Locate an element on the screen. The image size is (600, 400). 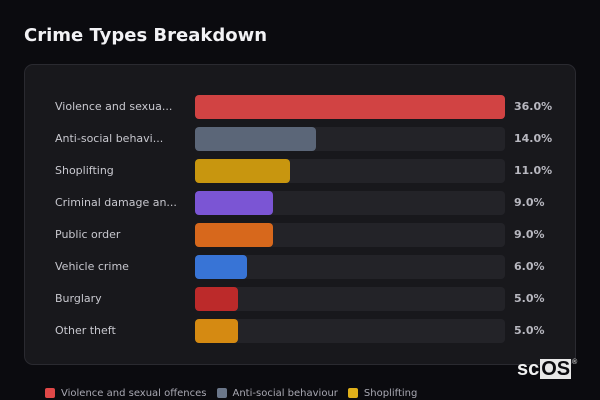
legend-item: Anti-social behaviour is located at coordinates (277, 393).